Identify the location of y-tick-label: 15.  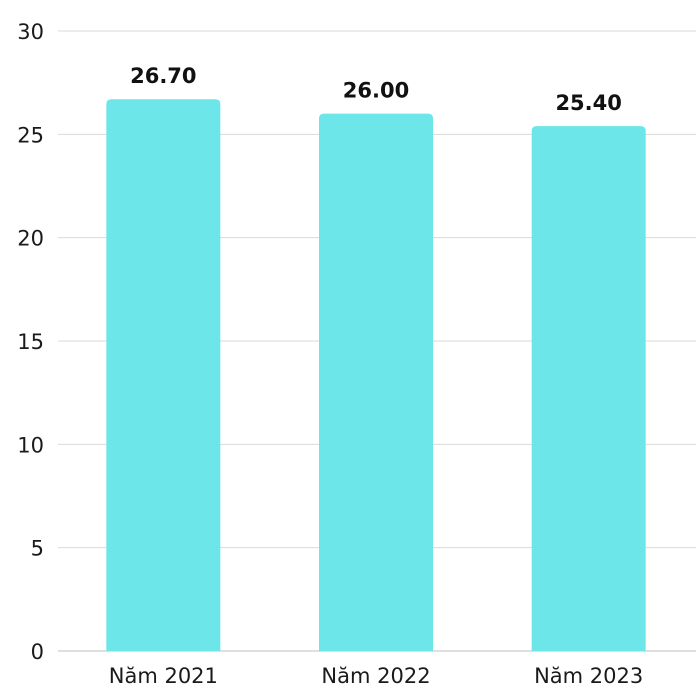
(30, 342).